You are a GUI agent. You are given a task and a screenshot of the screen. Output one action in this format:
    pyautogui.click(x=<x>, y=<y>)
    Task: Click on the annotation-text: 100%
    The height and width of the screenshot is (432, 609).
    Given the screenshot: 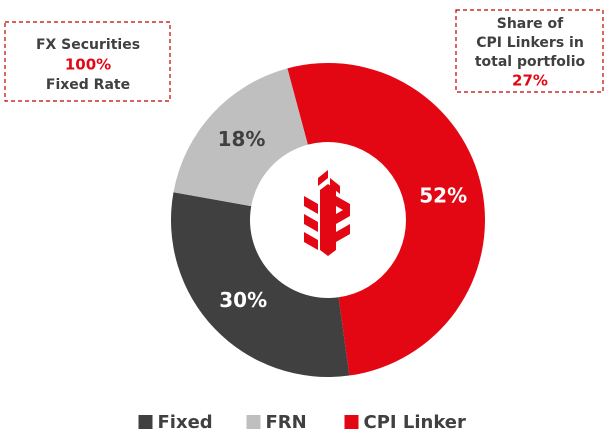 What is the action you would take?
    pyautogui.click(x=88, y=65)
    